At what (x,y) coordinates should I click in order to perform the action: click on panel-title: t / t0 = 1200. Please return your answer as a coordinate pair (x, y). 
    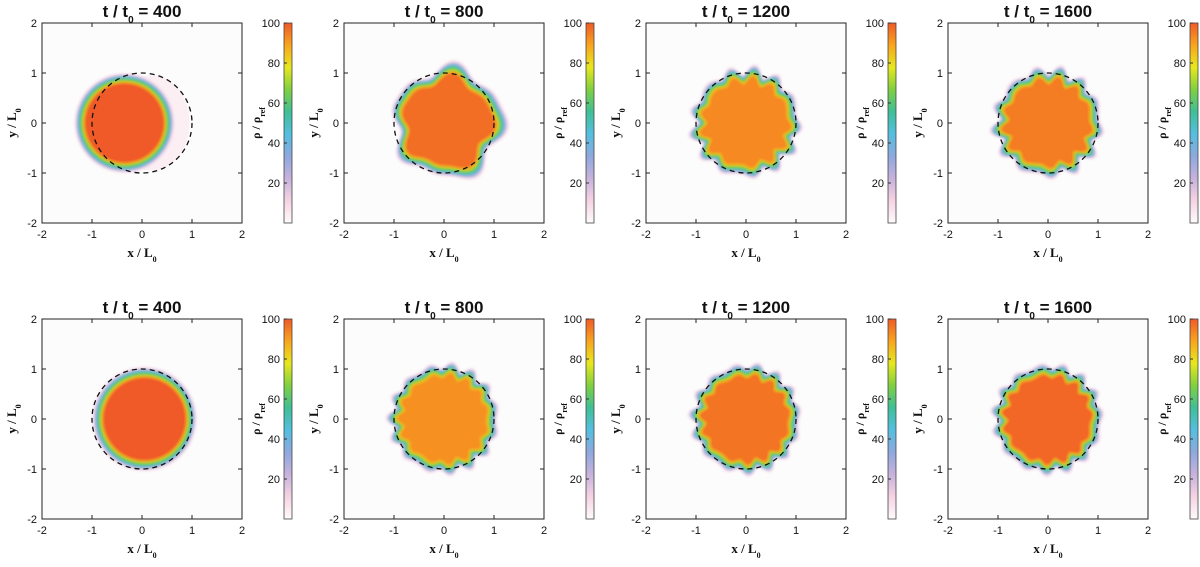
    Looking at the image, I should click on (746, 310).